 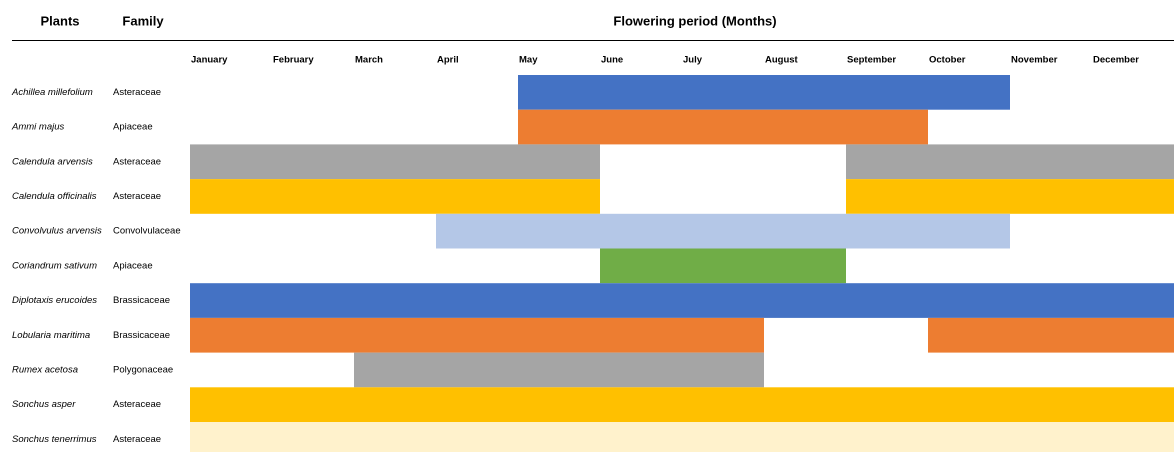 What do you see at coordinates (54, 300) in the screenshot?
I see `plant-name: Diplotaxis erucoides` at bounding box center [54, 300].